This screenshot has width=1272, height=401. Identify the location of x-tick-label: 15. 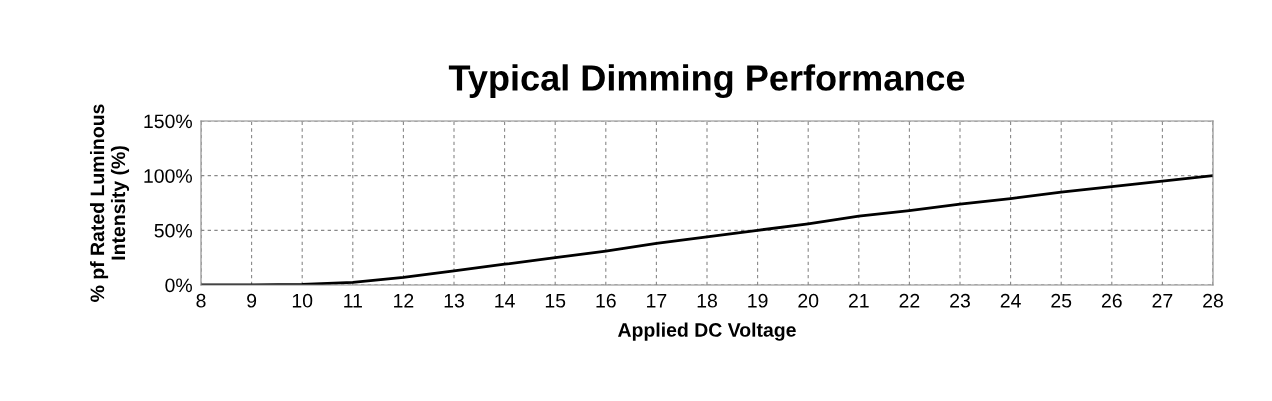
(555, 301).